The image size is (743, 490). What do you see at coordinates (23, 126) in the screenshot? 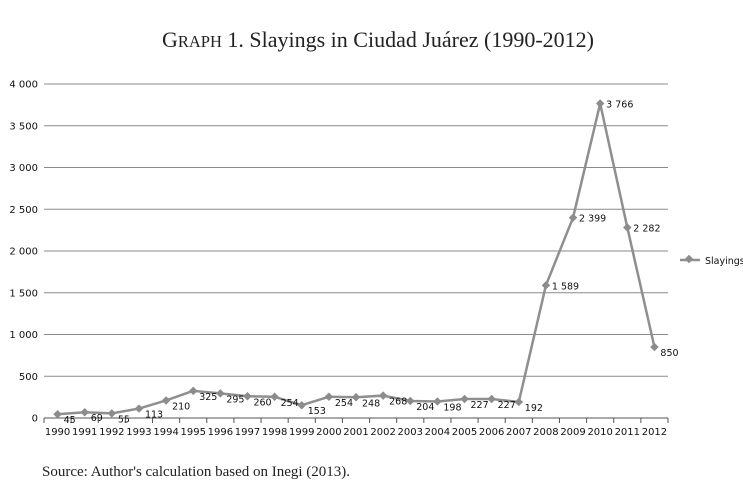
I see `y-tick-label-3500: 3 500` at bounding box center [23, 126].